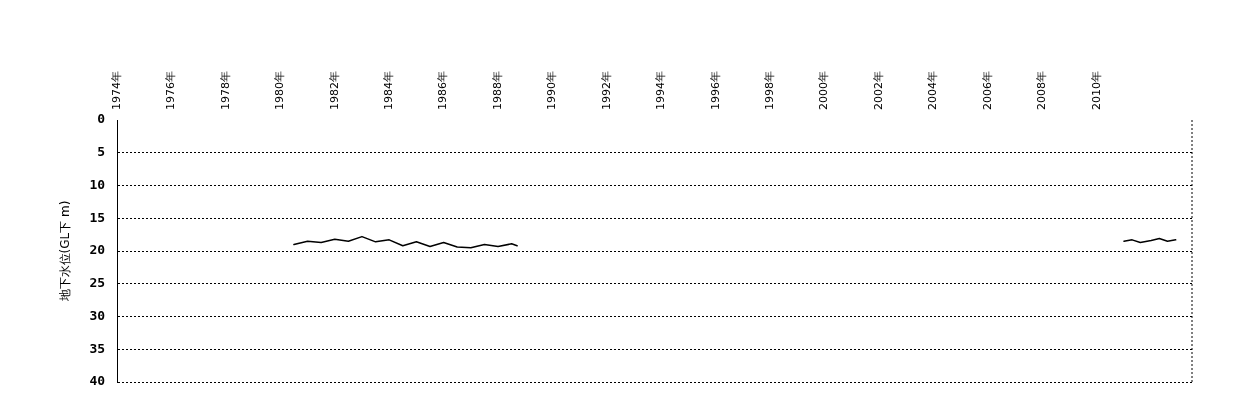 This screenshot has height=417, width=1250. What do you see at coordinates (225, 90) in the screenshot?
I see `x-tick-label: 1978年` at bounding box center [225, 90].